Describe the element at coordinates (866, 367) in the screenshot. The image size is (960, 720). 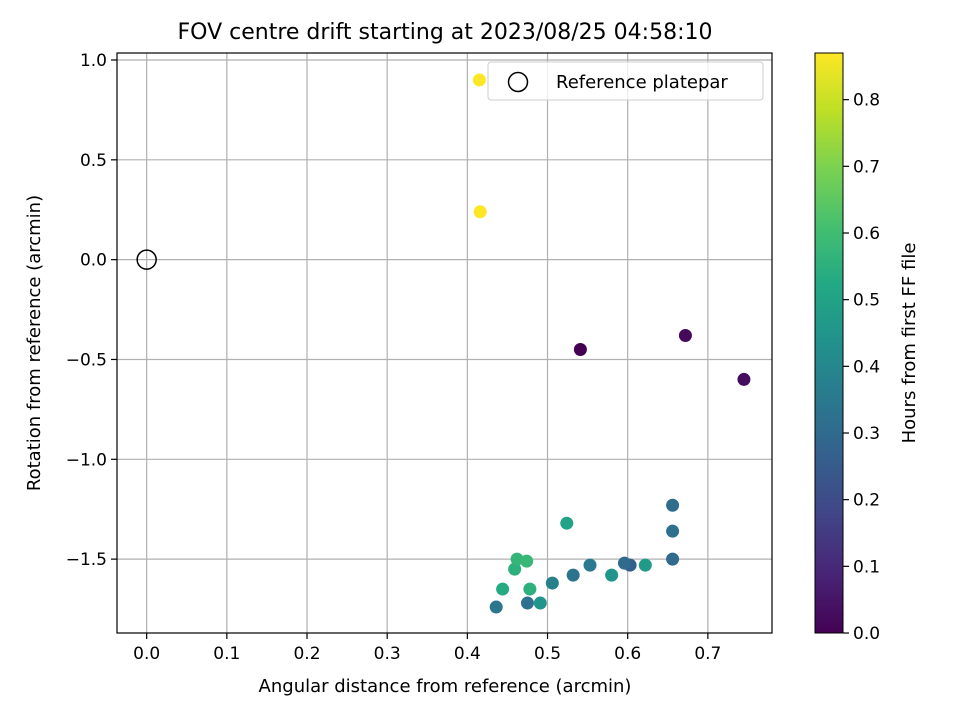
I see `colorbar-tick-label: 0.4` at that location.